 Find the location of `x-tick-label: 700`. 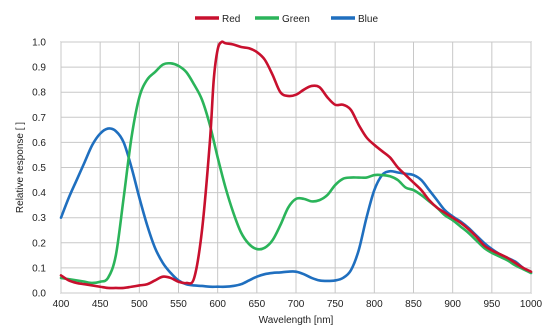

x-tick-label: 700 is located at coordinates (296, 304).